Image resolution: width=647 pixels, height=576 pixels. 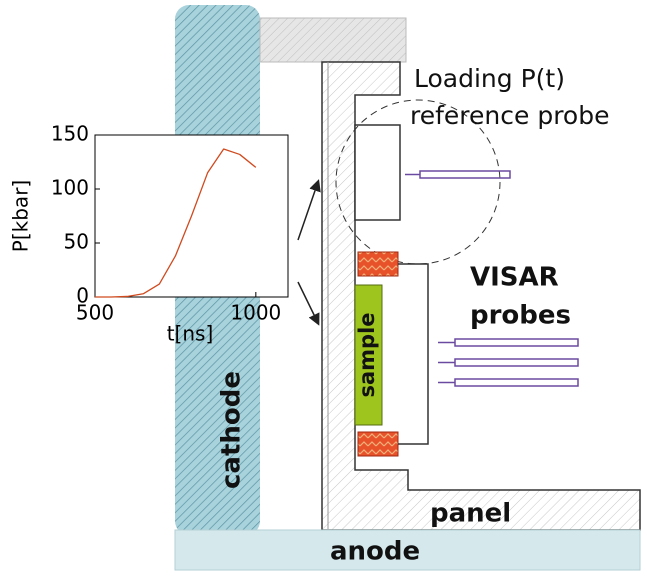 What do you see at coordinates (470, 514) in the screenshot?
I see `label: panel` at bounding box center [470, 514].